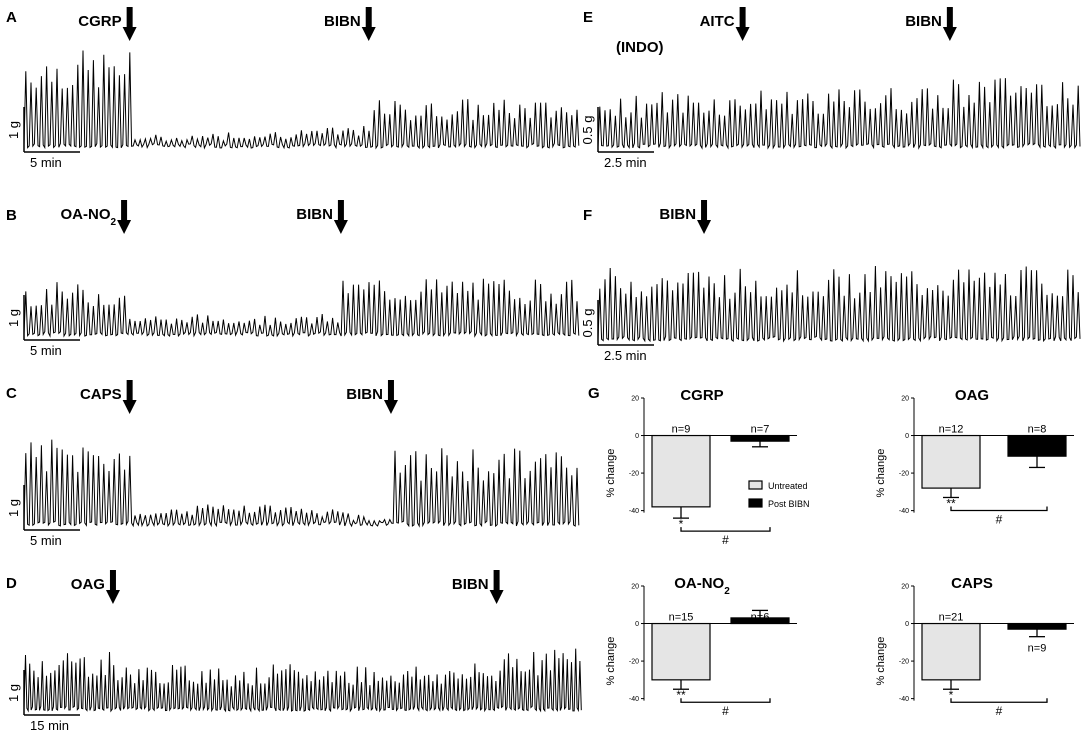 This screenshot has height=736, width=1084. Describe the element at coordinates (904, 474) in the screenshot. I see `chart2-ytick-label-2: -20` at that location.